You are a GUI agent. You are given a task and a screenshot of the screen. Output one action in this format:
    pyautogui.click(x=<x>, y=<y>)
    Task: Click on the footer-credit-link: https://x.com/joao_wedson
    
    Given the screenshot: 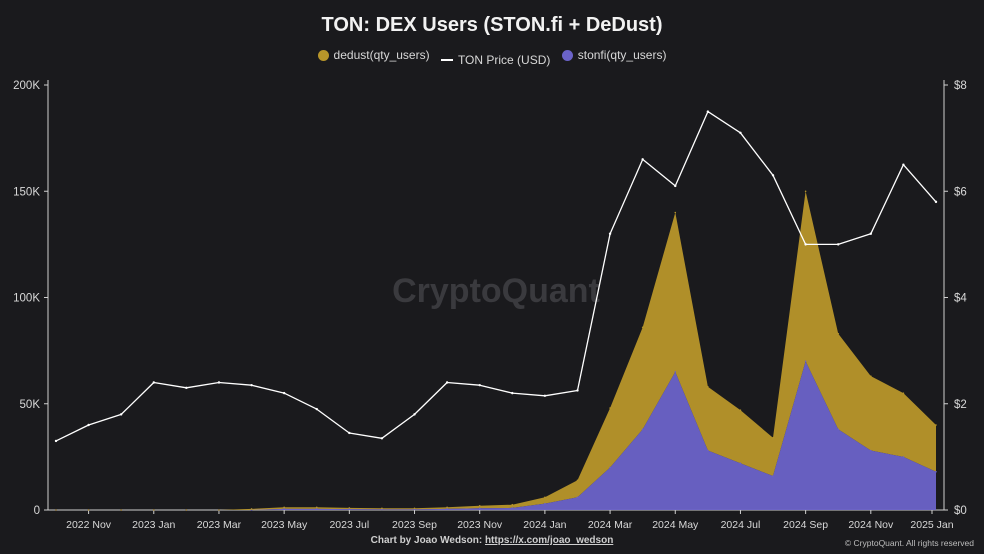 What is the action you would take?
    pyautogui.click(x=549, y=540)
    